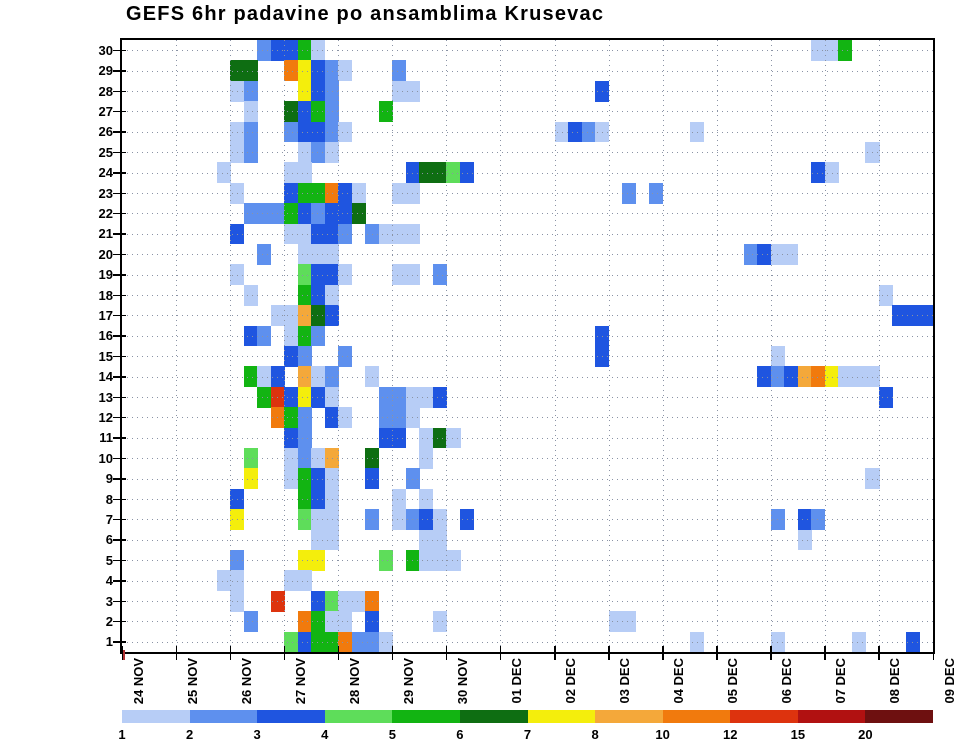  I want to click on y-axis-label: 28, so click(105, 91).